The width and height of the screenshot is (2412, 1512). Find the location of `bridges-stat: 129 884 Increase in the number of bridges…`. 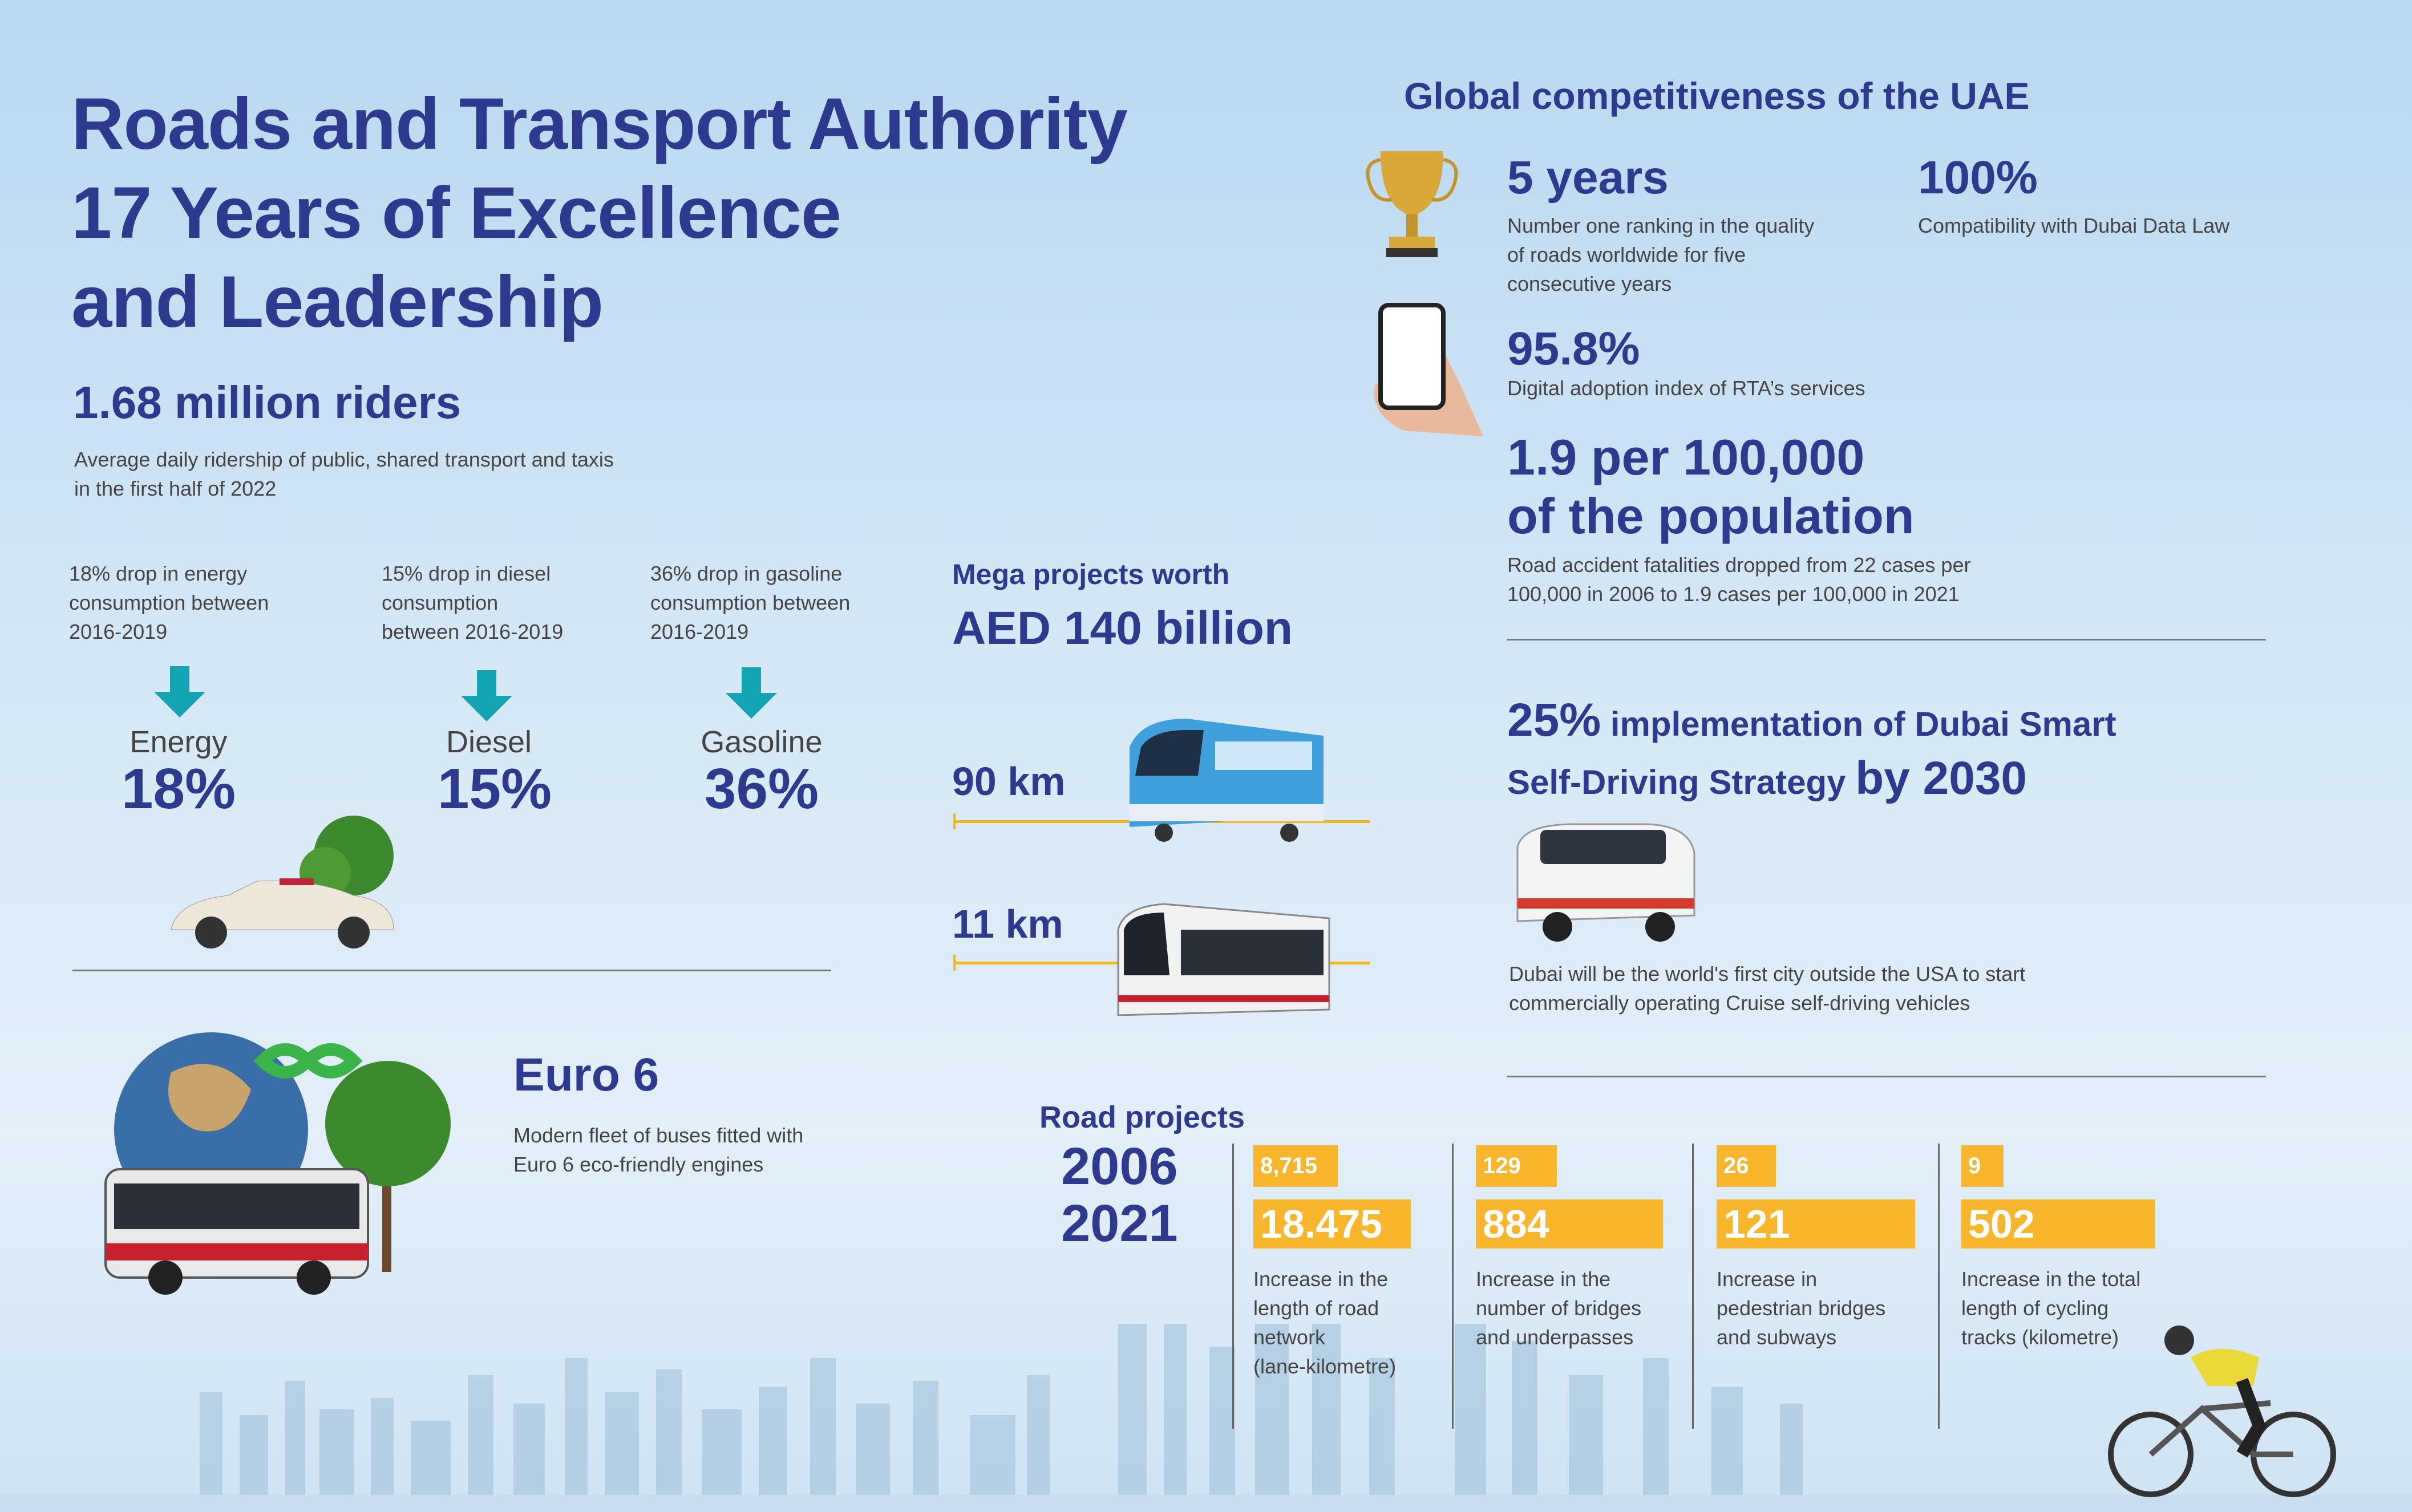

bridges-stat: 129 884 Increase in the number of bridges… is located at coordinates (1569, 1248).